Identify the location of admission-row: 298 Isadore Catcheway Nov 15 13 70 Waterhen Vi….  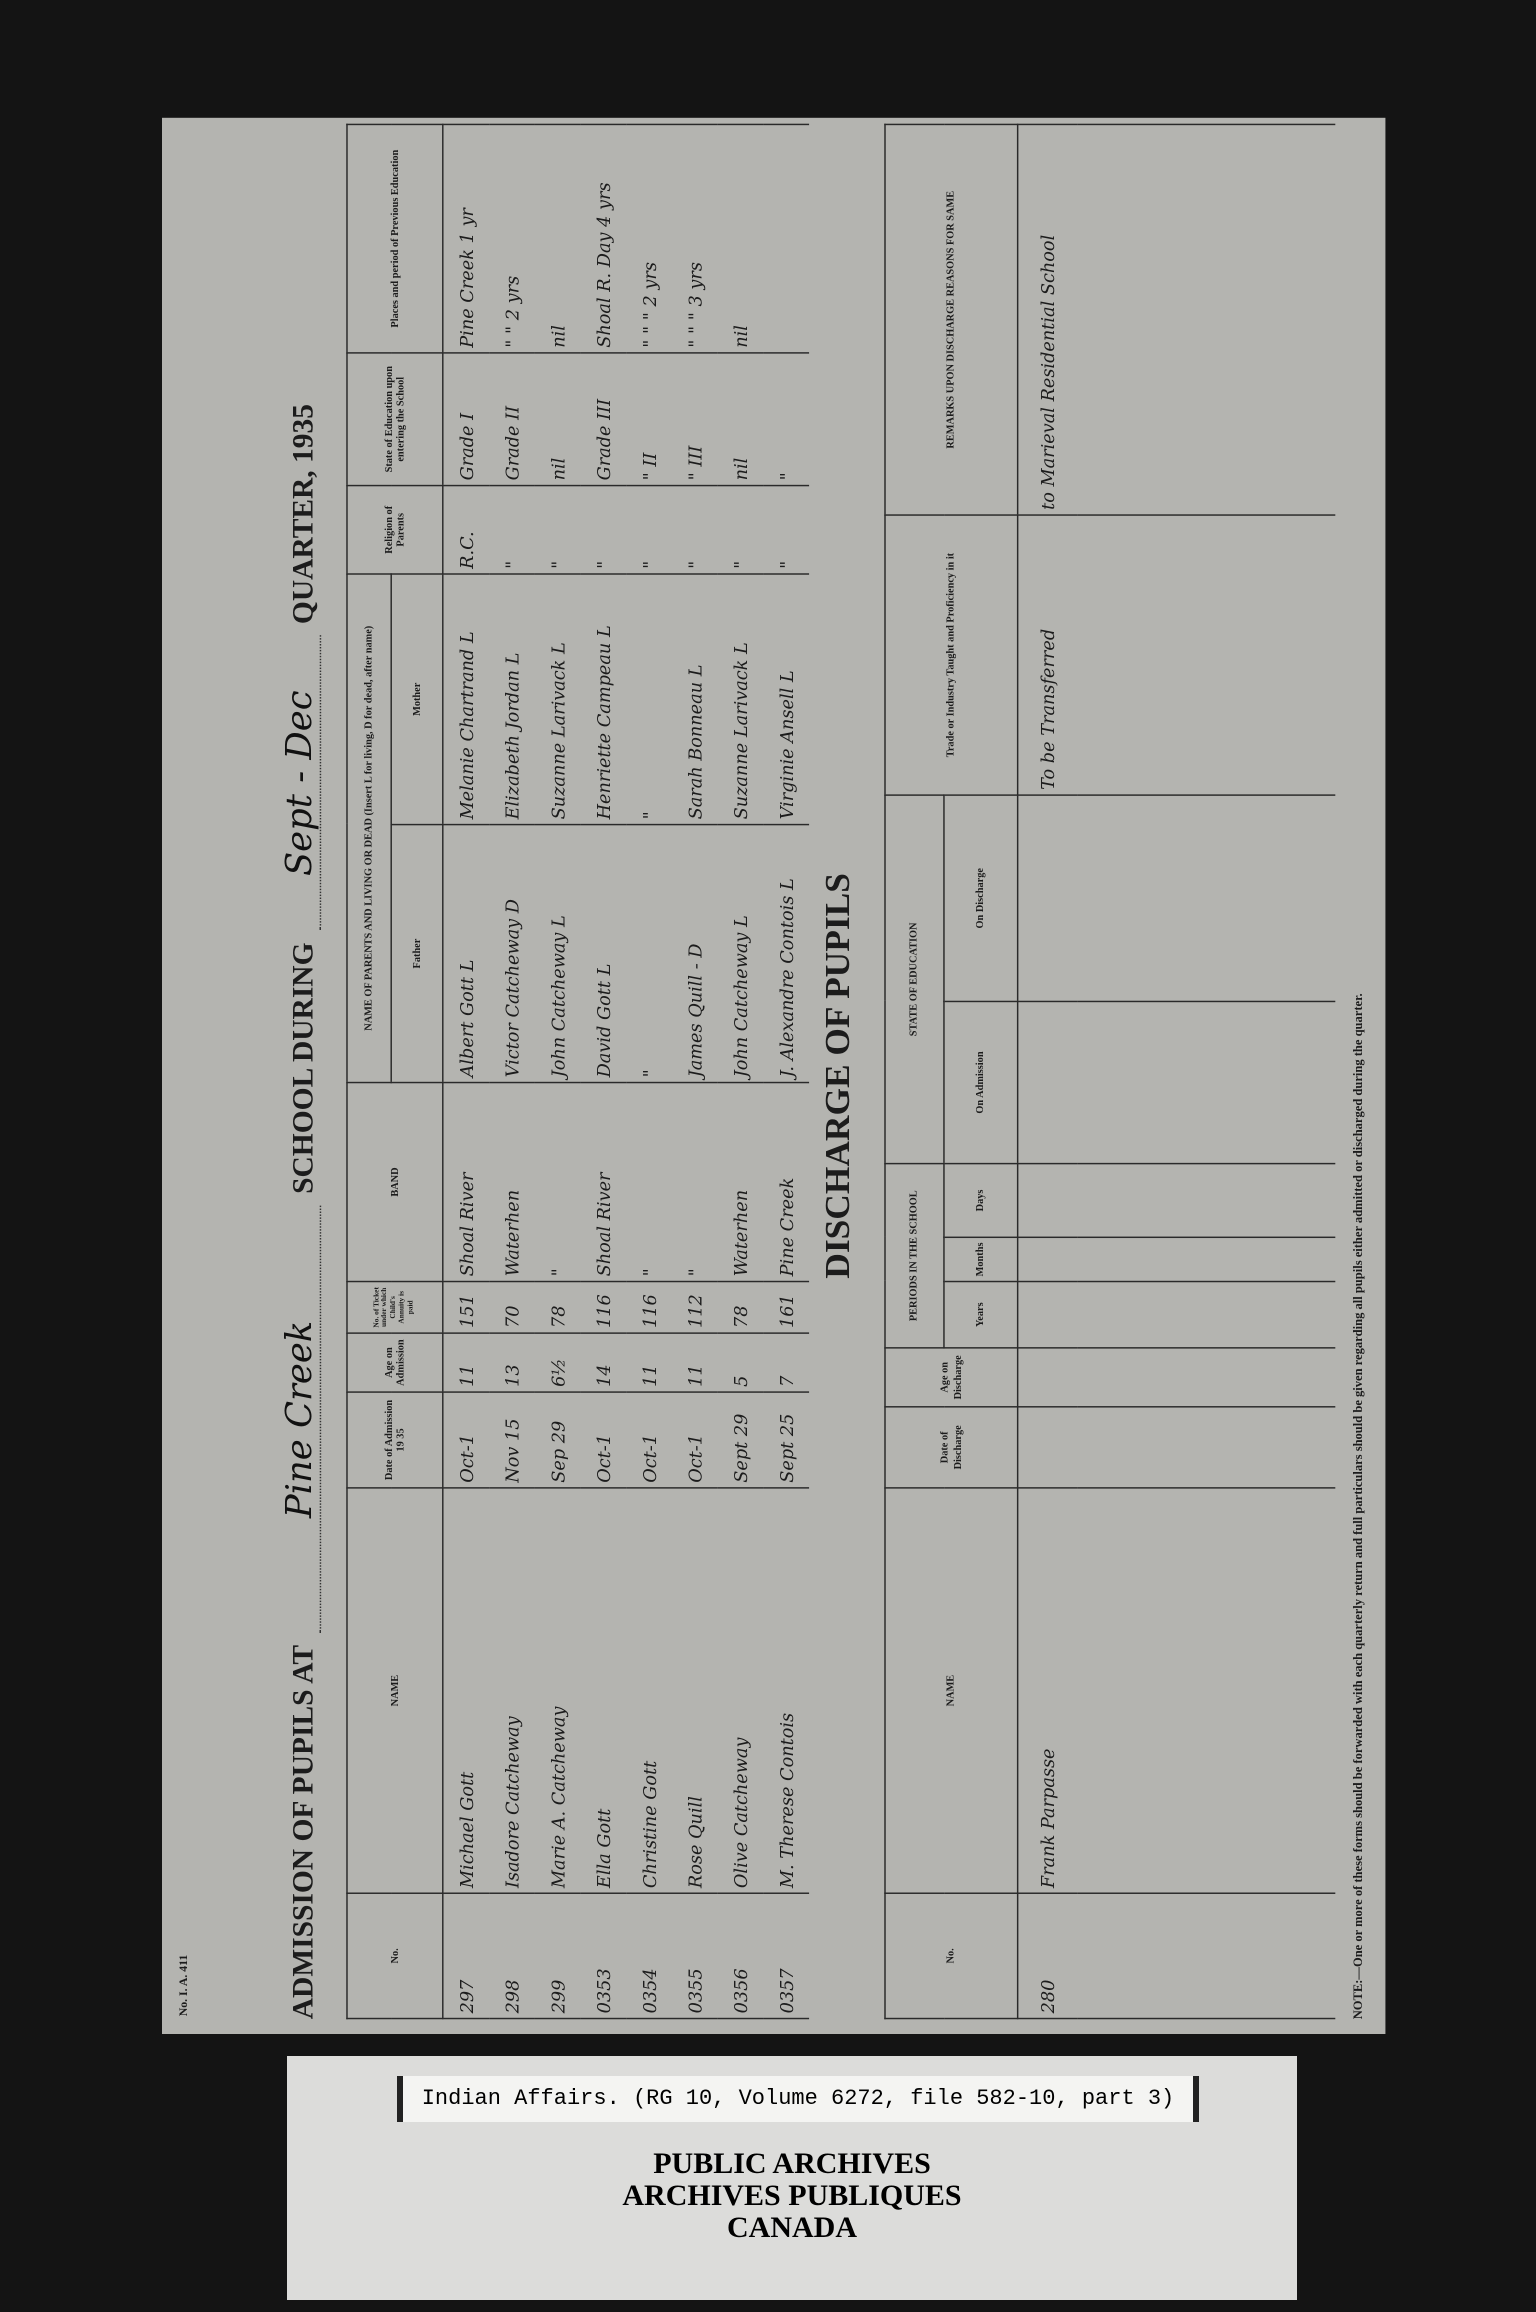
(512, 1071).